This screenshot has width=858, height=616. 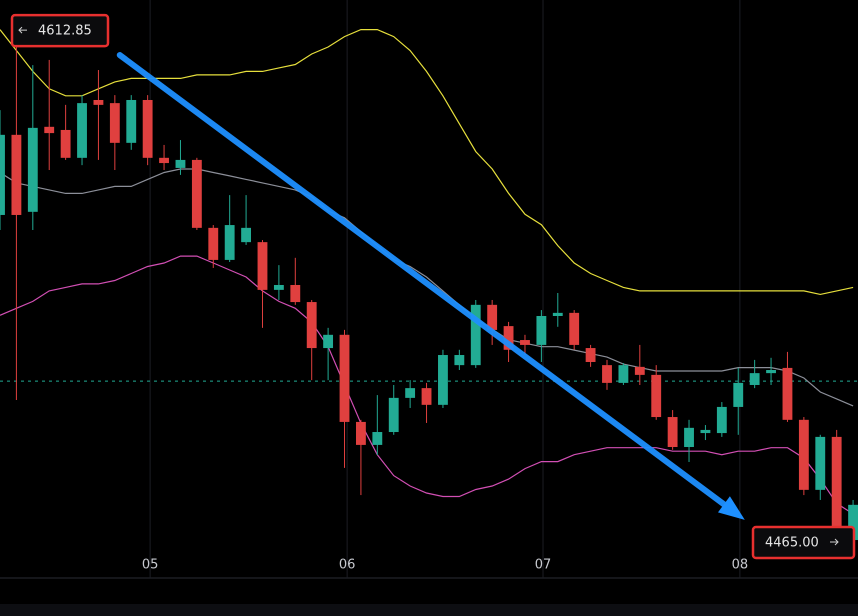 I want to click on x-tick-label: 08, so click(x=740, y=565).